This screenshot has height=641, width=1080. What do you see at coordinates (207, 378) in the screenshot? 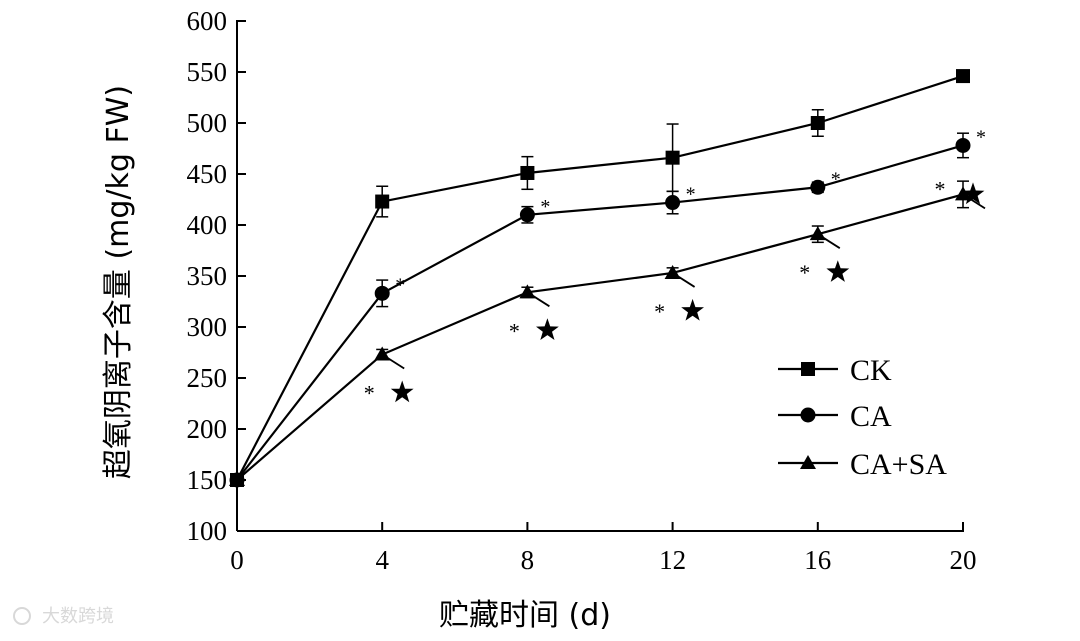
I see `y-tick-label: 250` at bounding box center [207, 378].